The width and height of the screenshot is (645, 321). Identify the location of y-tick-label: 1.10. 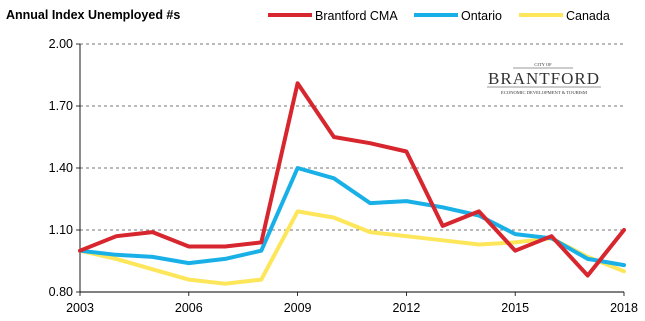
(61, 230).